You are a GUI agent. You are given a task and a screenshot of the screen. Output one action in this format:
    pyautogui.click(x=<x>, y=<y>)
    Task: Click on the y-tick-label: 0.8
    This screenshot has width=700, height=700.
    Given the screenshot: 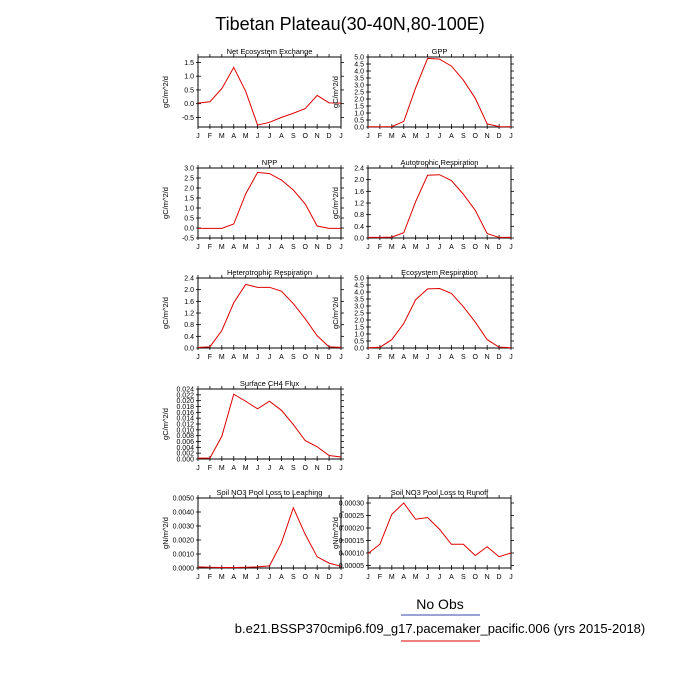 What is the action you would take?
    pyautogui.click(x=359, y=215)
    